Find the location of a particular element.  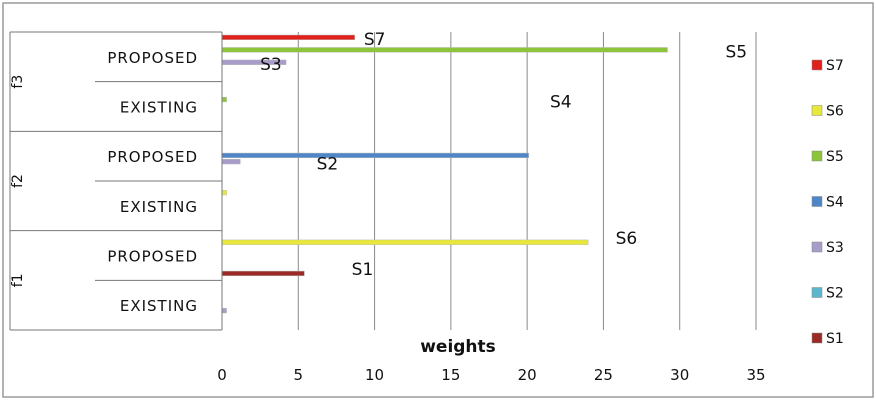

legend-label-s7: S7 is located at coordinates (835, 66).